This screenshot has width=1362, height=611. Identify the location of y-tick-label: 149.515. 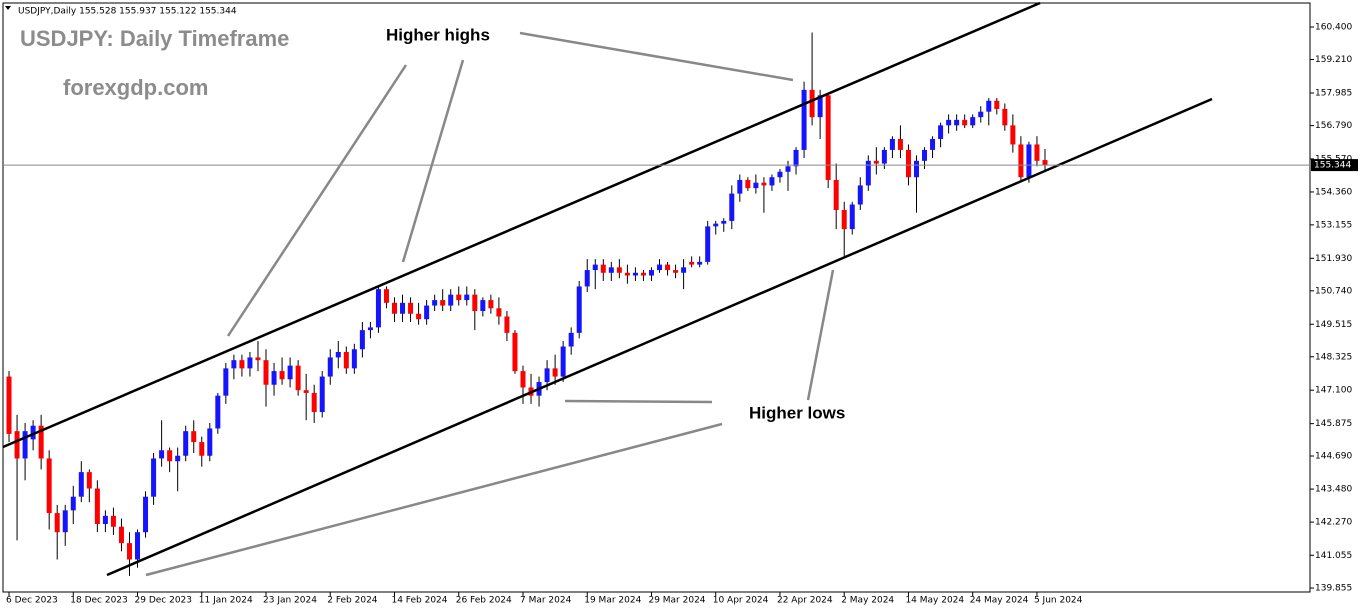
(1333, 325).